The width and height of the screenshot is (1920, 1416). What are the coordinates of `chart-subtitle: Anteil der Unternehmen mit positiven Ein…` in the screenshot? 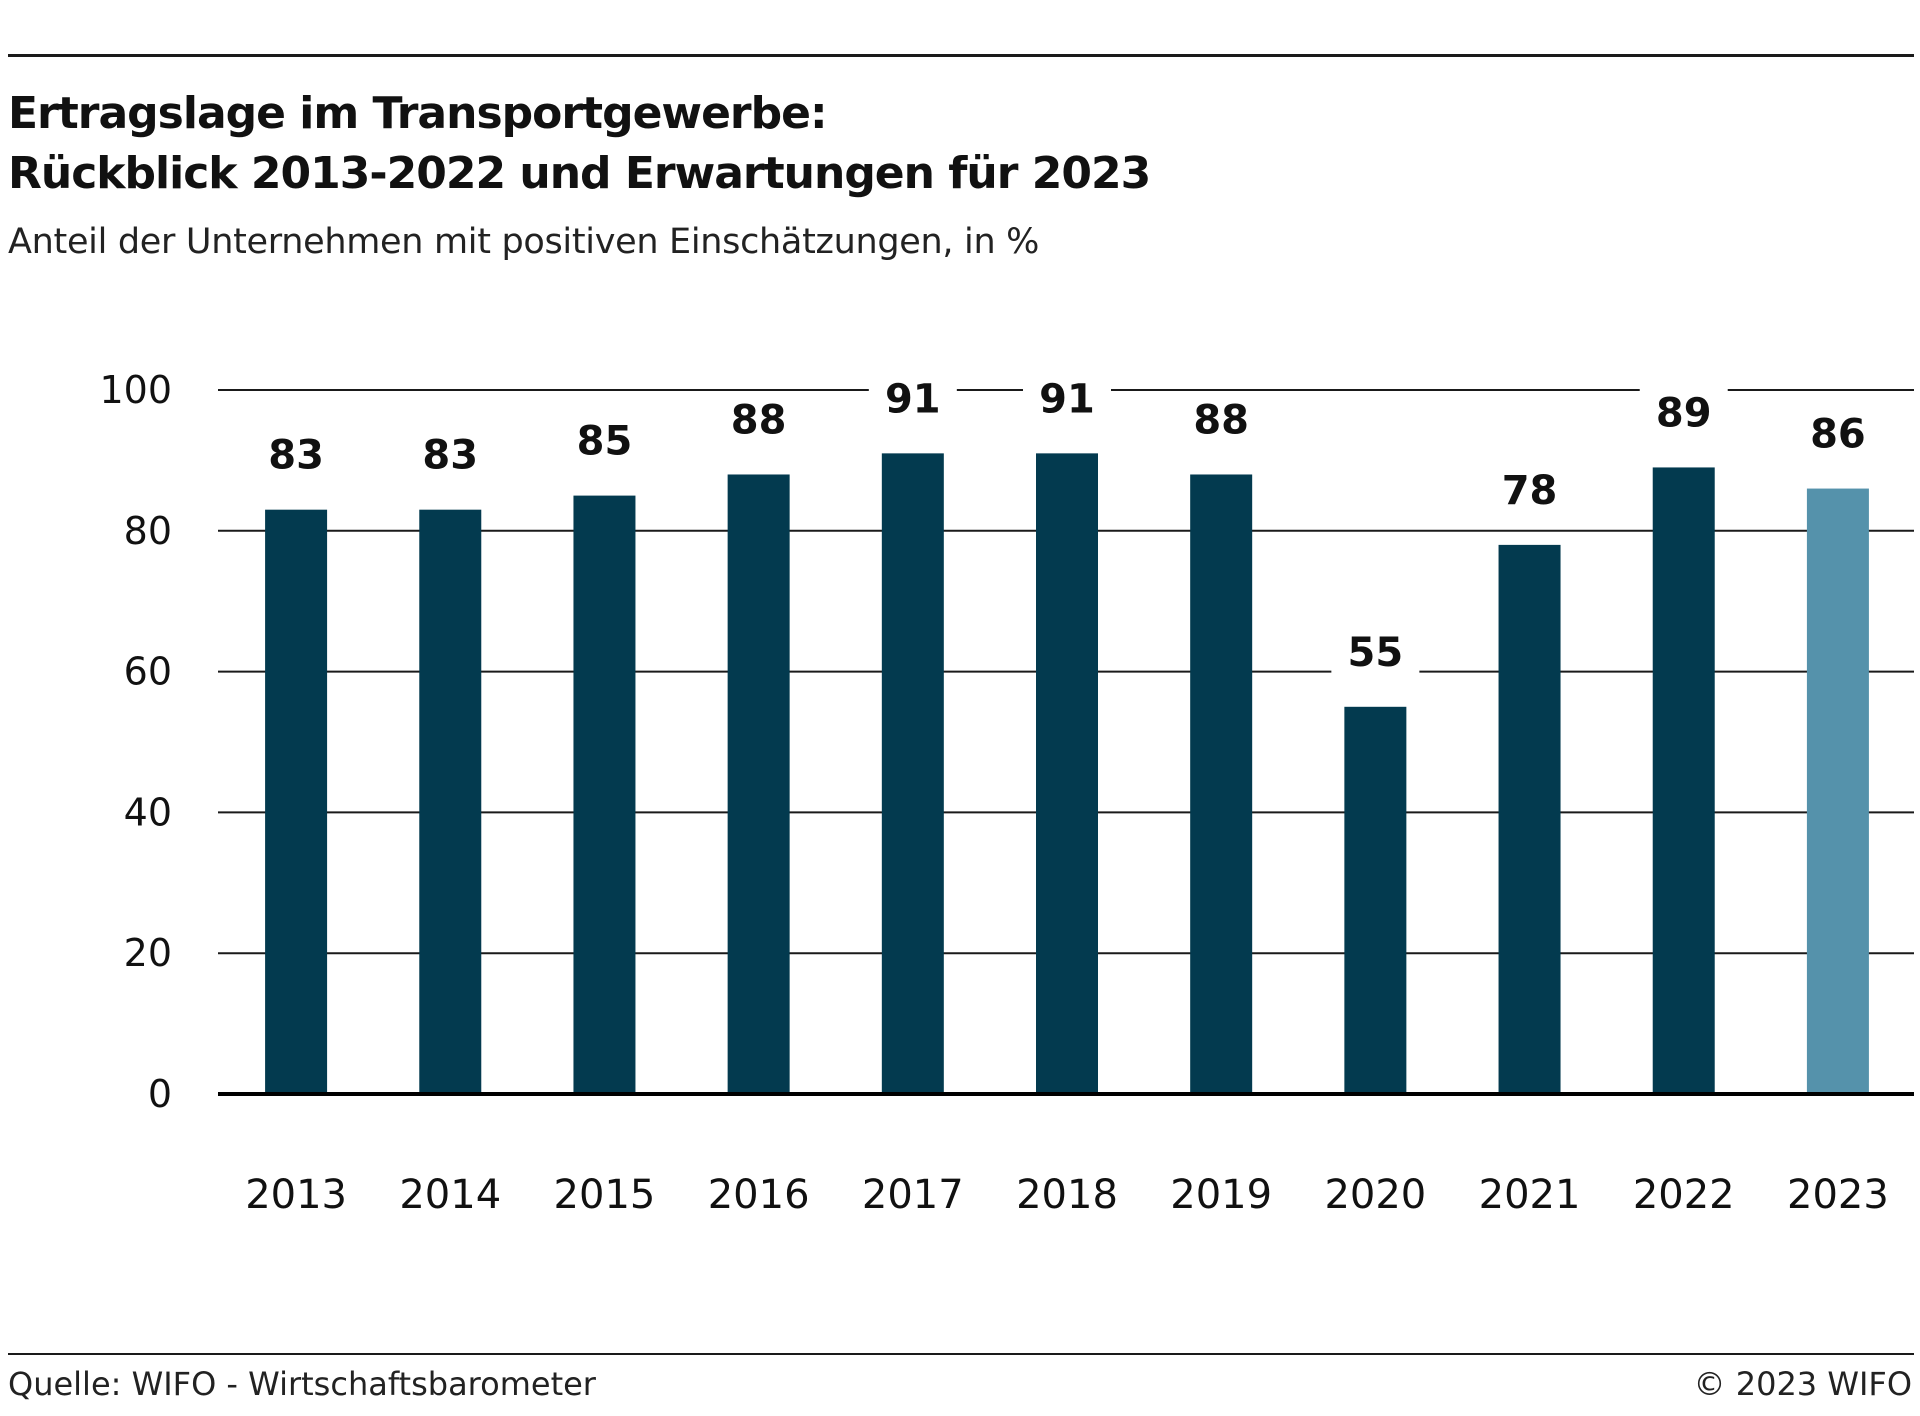 It's located at (524, 242).